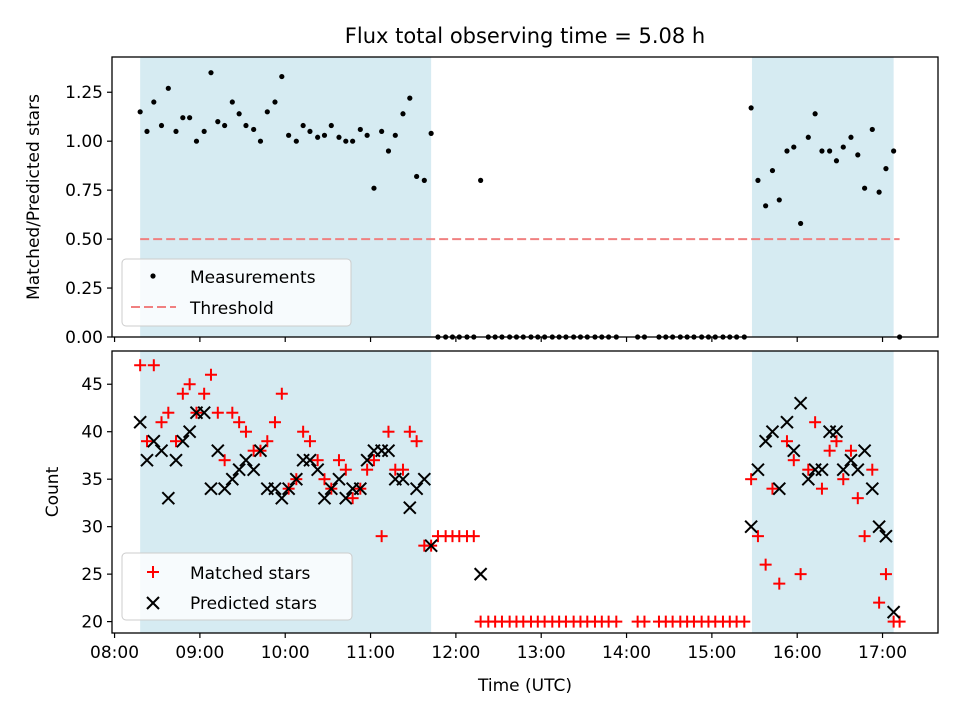 This screenshot has height=720, width=960. I want to click on top-y-axis-label: Matched/Predicted stars, so click(34, 197).